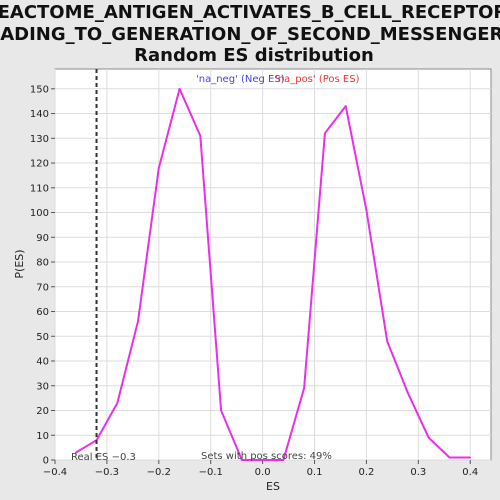  I want to click on x-tick-label: −0.2, so click(159, 472).